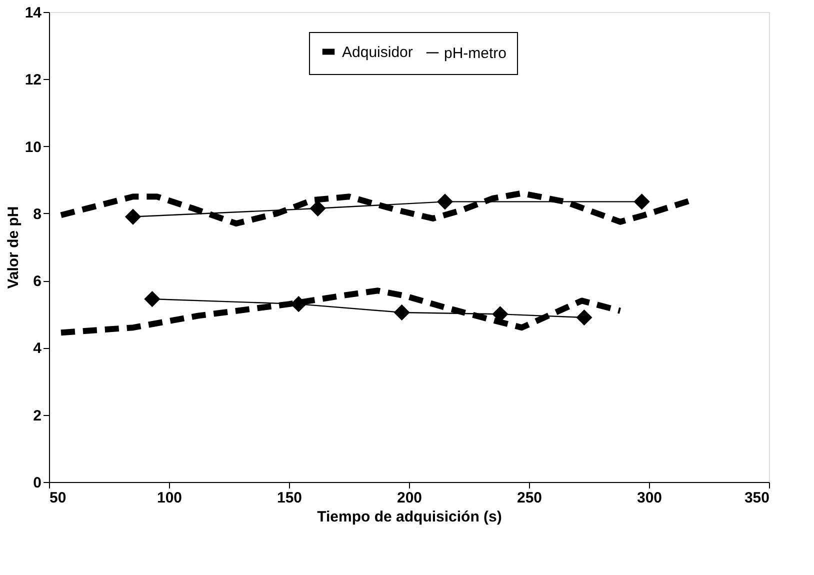  I want to click on x-tick-label: 150, so click(289, 498).